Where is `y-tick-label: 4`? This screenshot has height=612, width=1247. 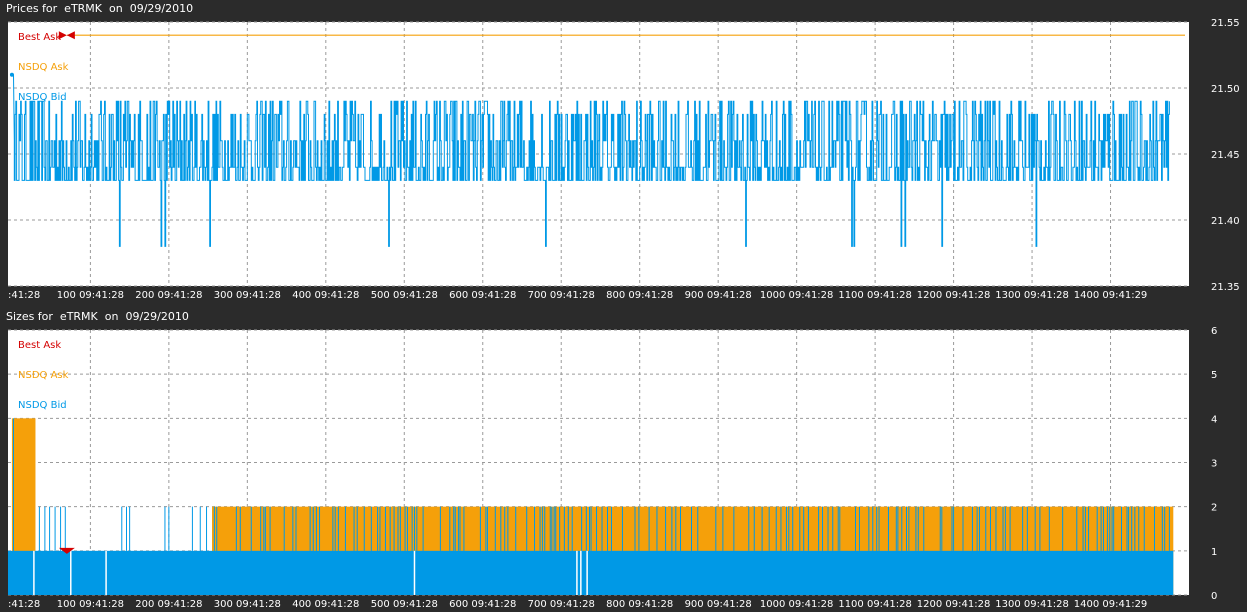
y-tick-label: 4 is located at coordinates (1214, 419).